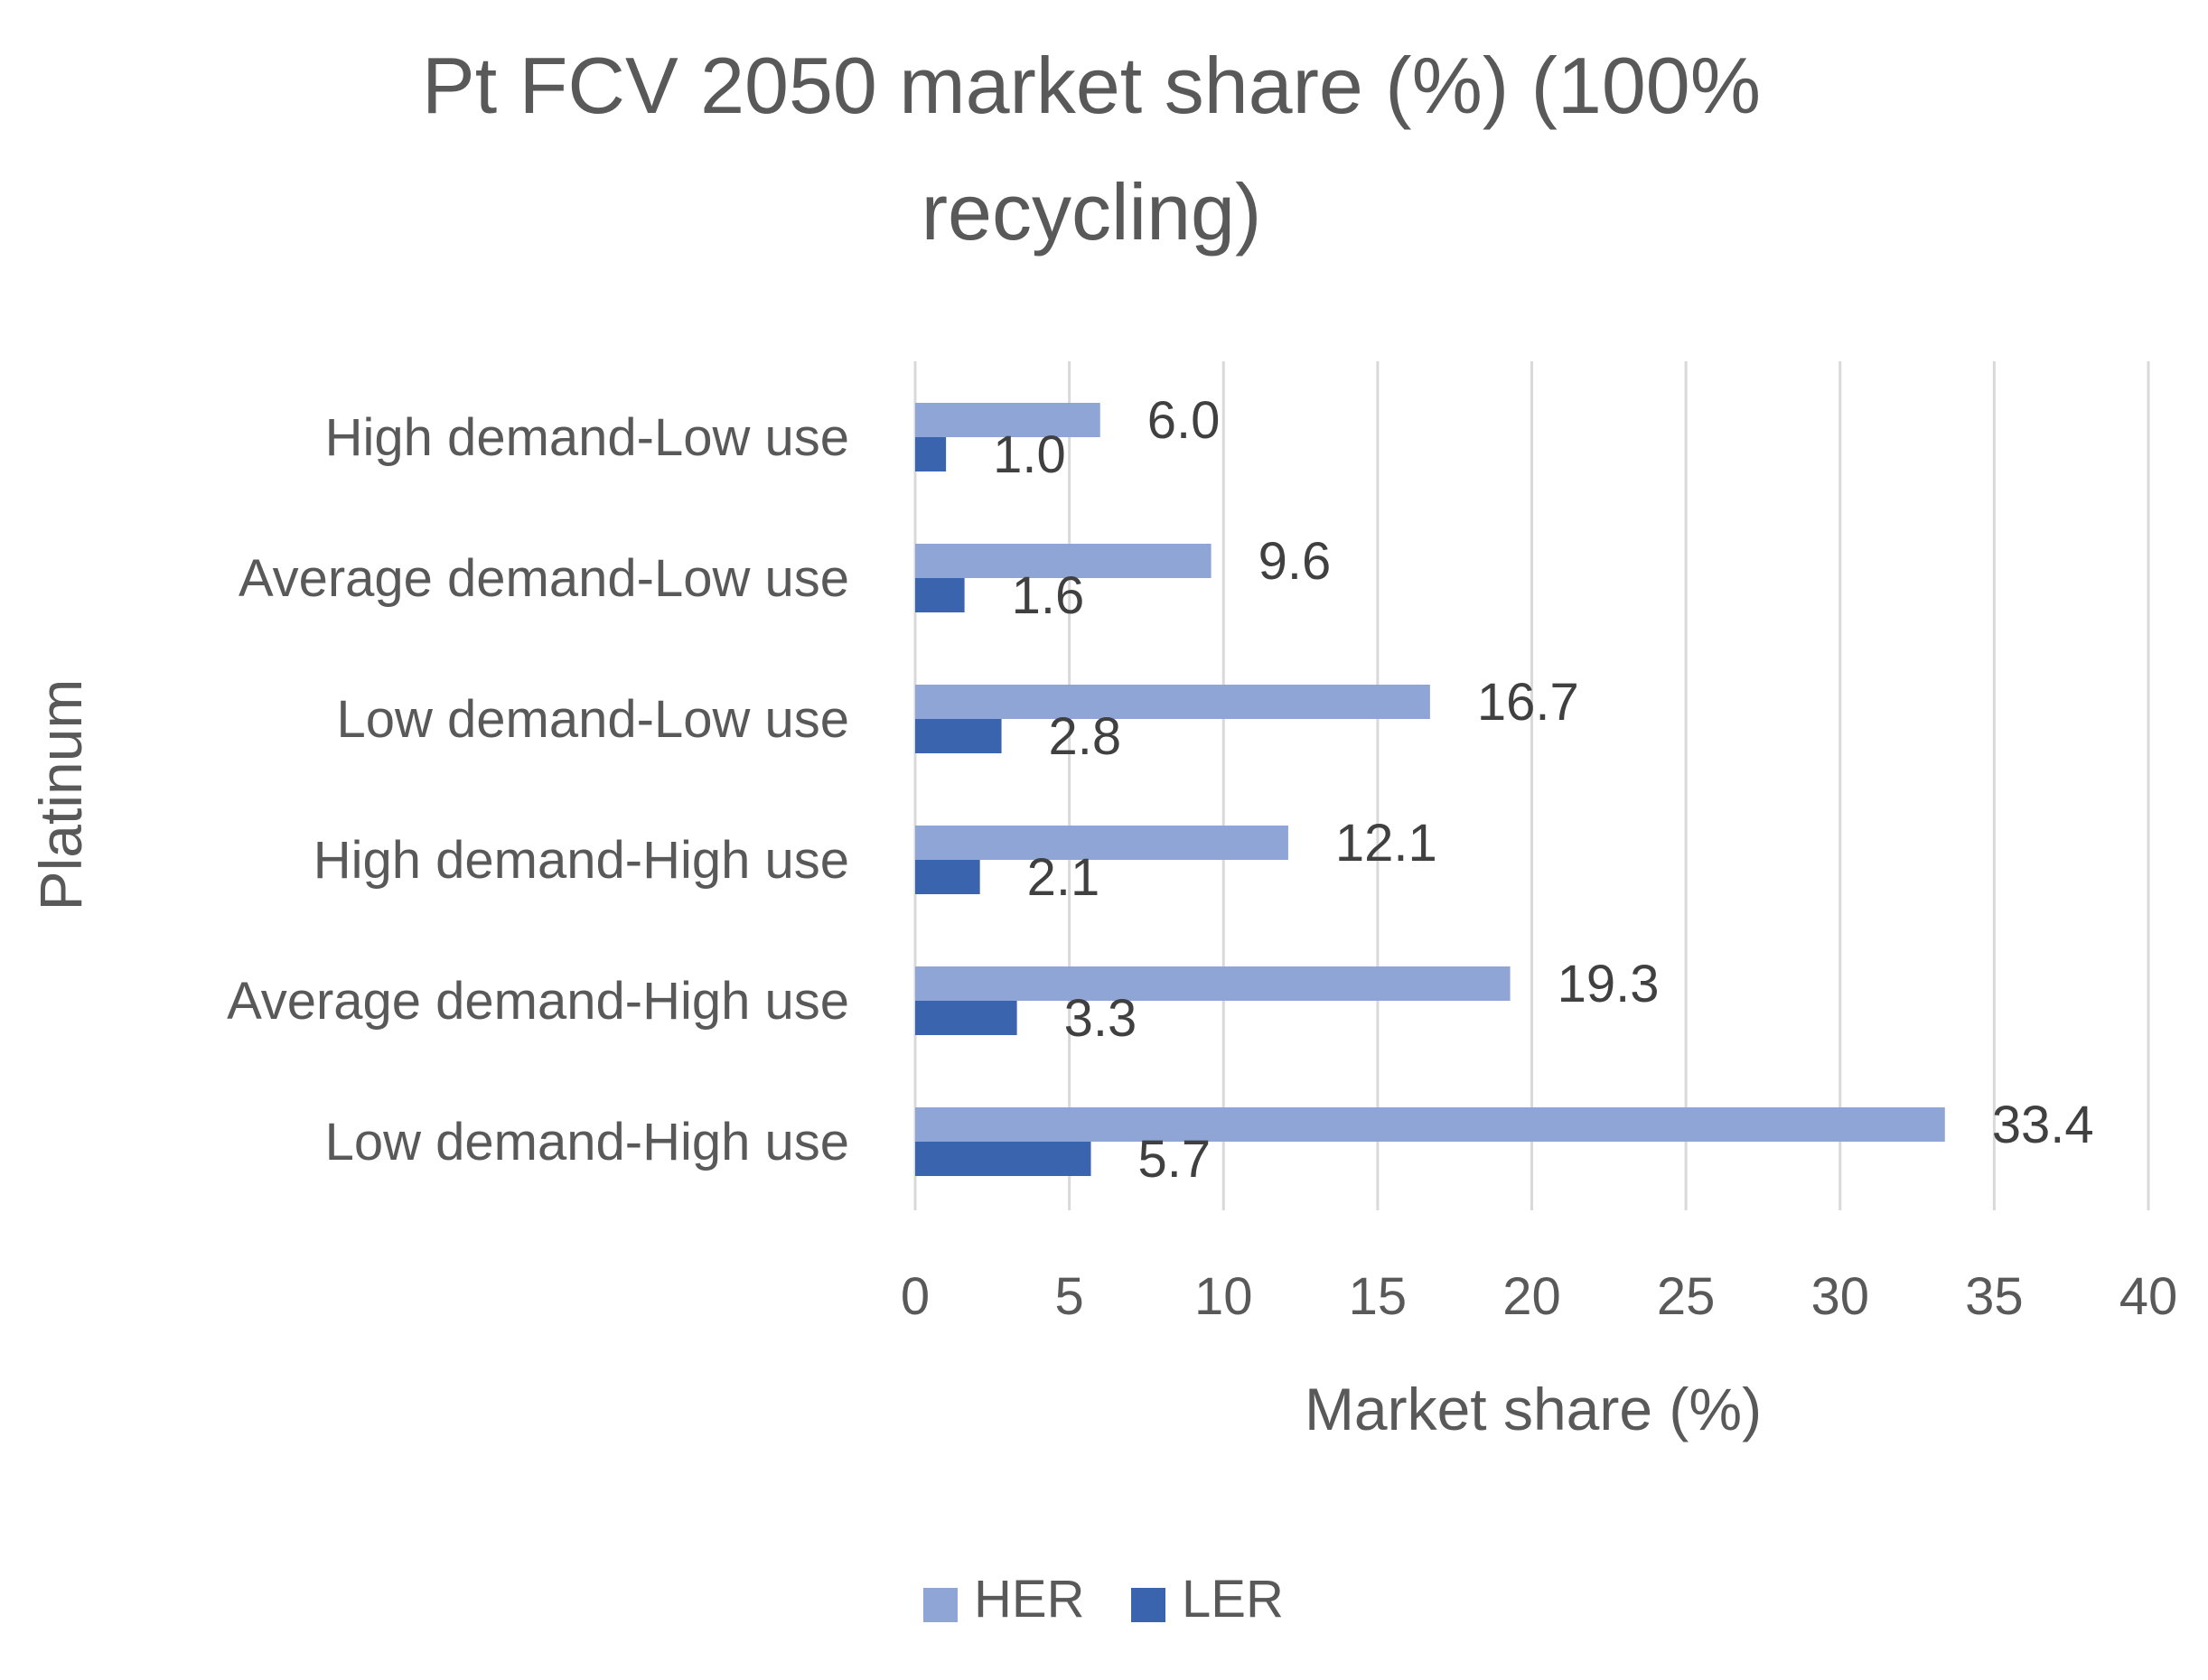 The width and height of the screenshot is (2208, 1680). What do you see at coordinates (1172, 702) in the screenshot?
I see `bar-her-low-demand-low-use` at bounding box center [1172, 702].